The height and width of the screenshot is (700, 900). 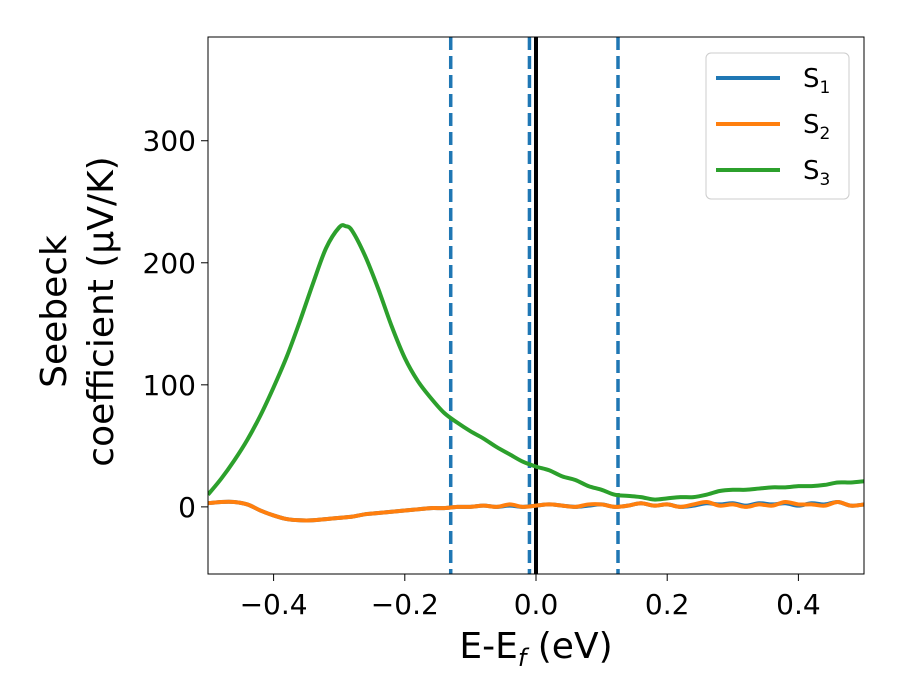 What do you see at coordinates (569, 646) in the screenshot?
I see `x-axis-label-unit: (eV)` at bounding box center [569, 646].